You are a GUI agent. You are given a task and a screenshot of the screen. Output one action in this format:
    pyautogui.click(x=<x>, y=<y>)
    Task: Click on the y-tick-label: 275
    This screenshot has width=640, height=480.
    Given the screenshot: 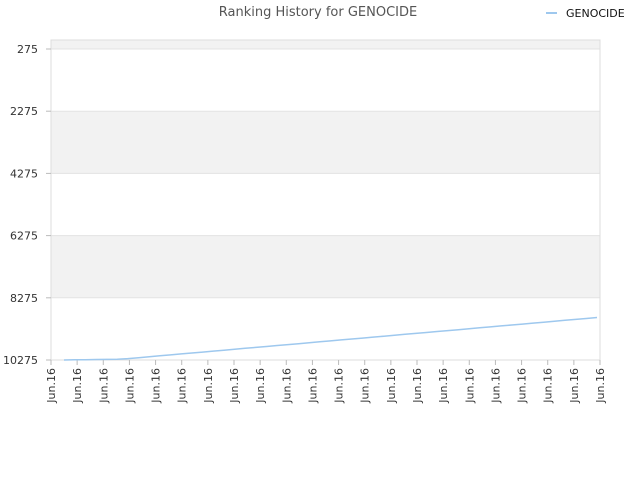 What is the action you would take?
    pyautogui.click(x=27, y=49)
    